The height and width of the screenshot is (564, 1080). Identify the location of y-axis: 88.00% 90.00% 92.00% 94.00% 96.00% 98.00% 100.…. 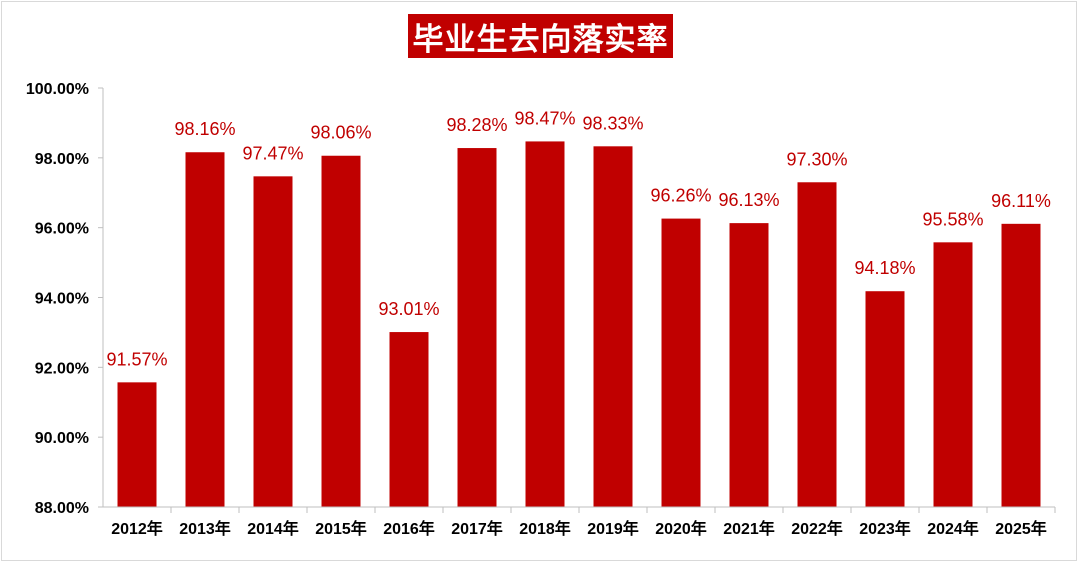
(65, 299).